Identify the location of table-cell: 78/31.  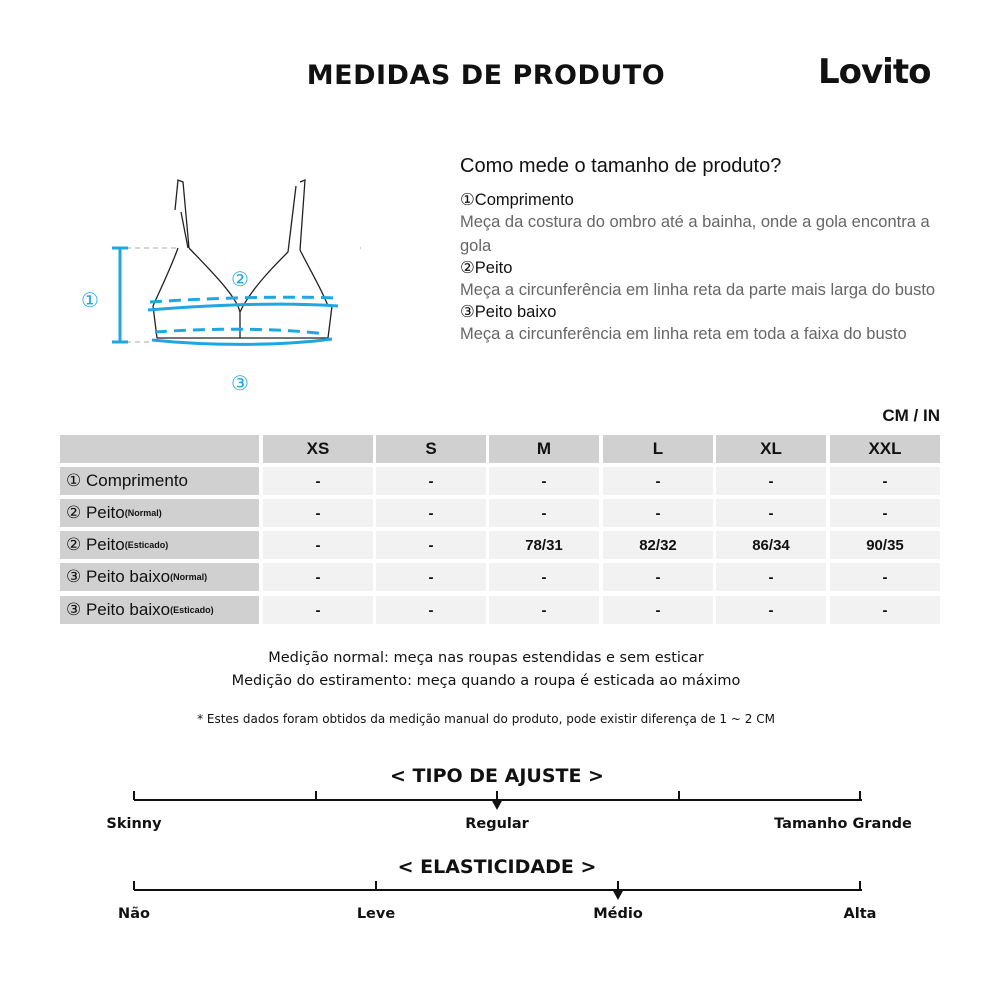
(544, 545).